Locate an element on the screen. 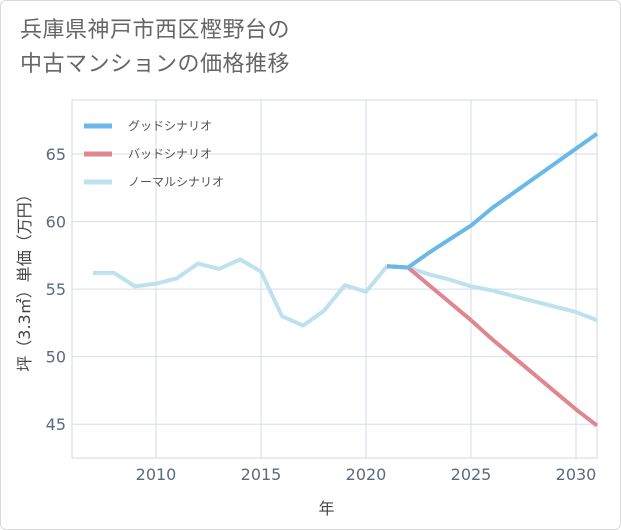 Image resolution: width=621 pixels, height=530 pixels. y-tick-label: 60 is located at coordinates (56, 222).